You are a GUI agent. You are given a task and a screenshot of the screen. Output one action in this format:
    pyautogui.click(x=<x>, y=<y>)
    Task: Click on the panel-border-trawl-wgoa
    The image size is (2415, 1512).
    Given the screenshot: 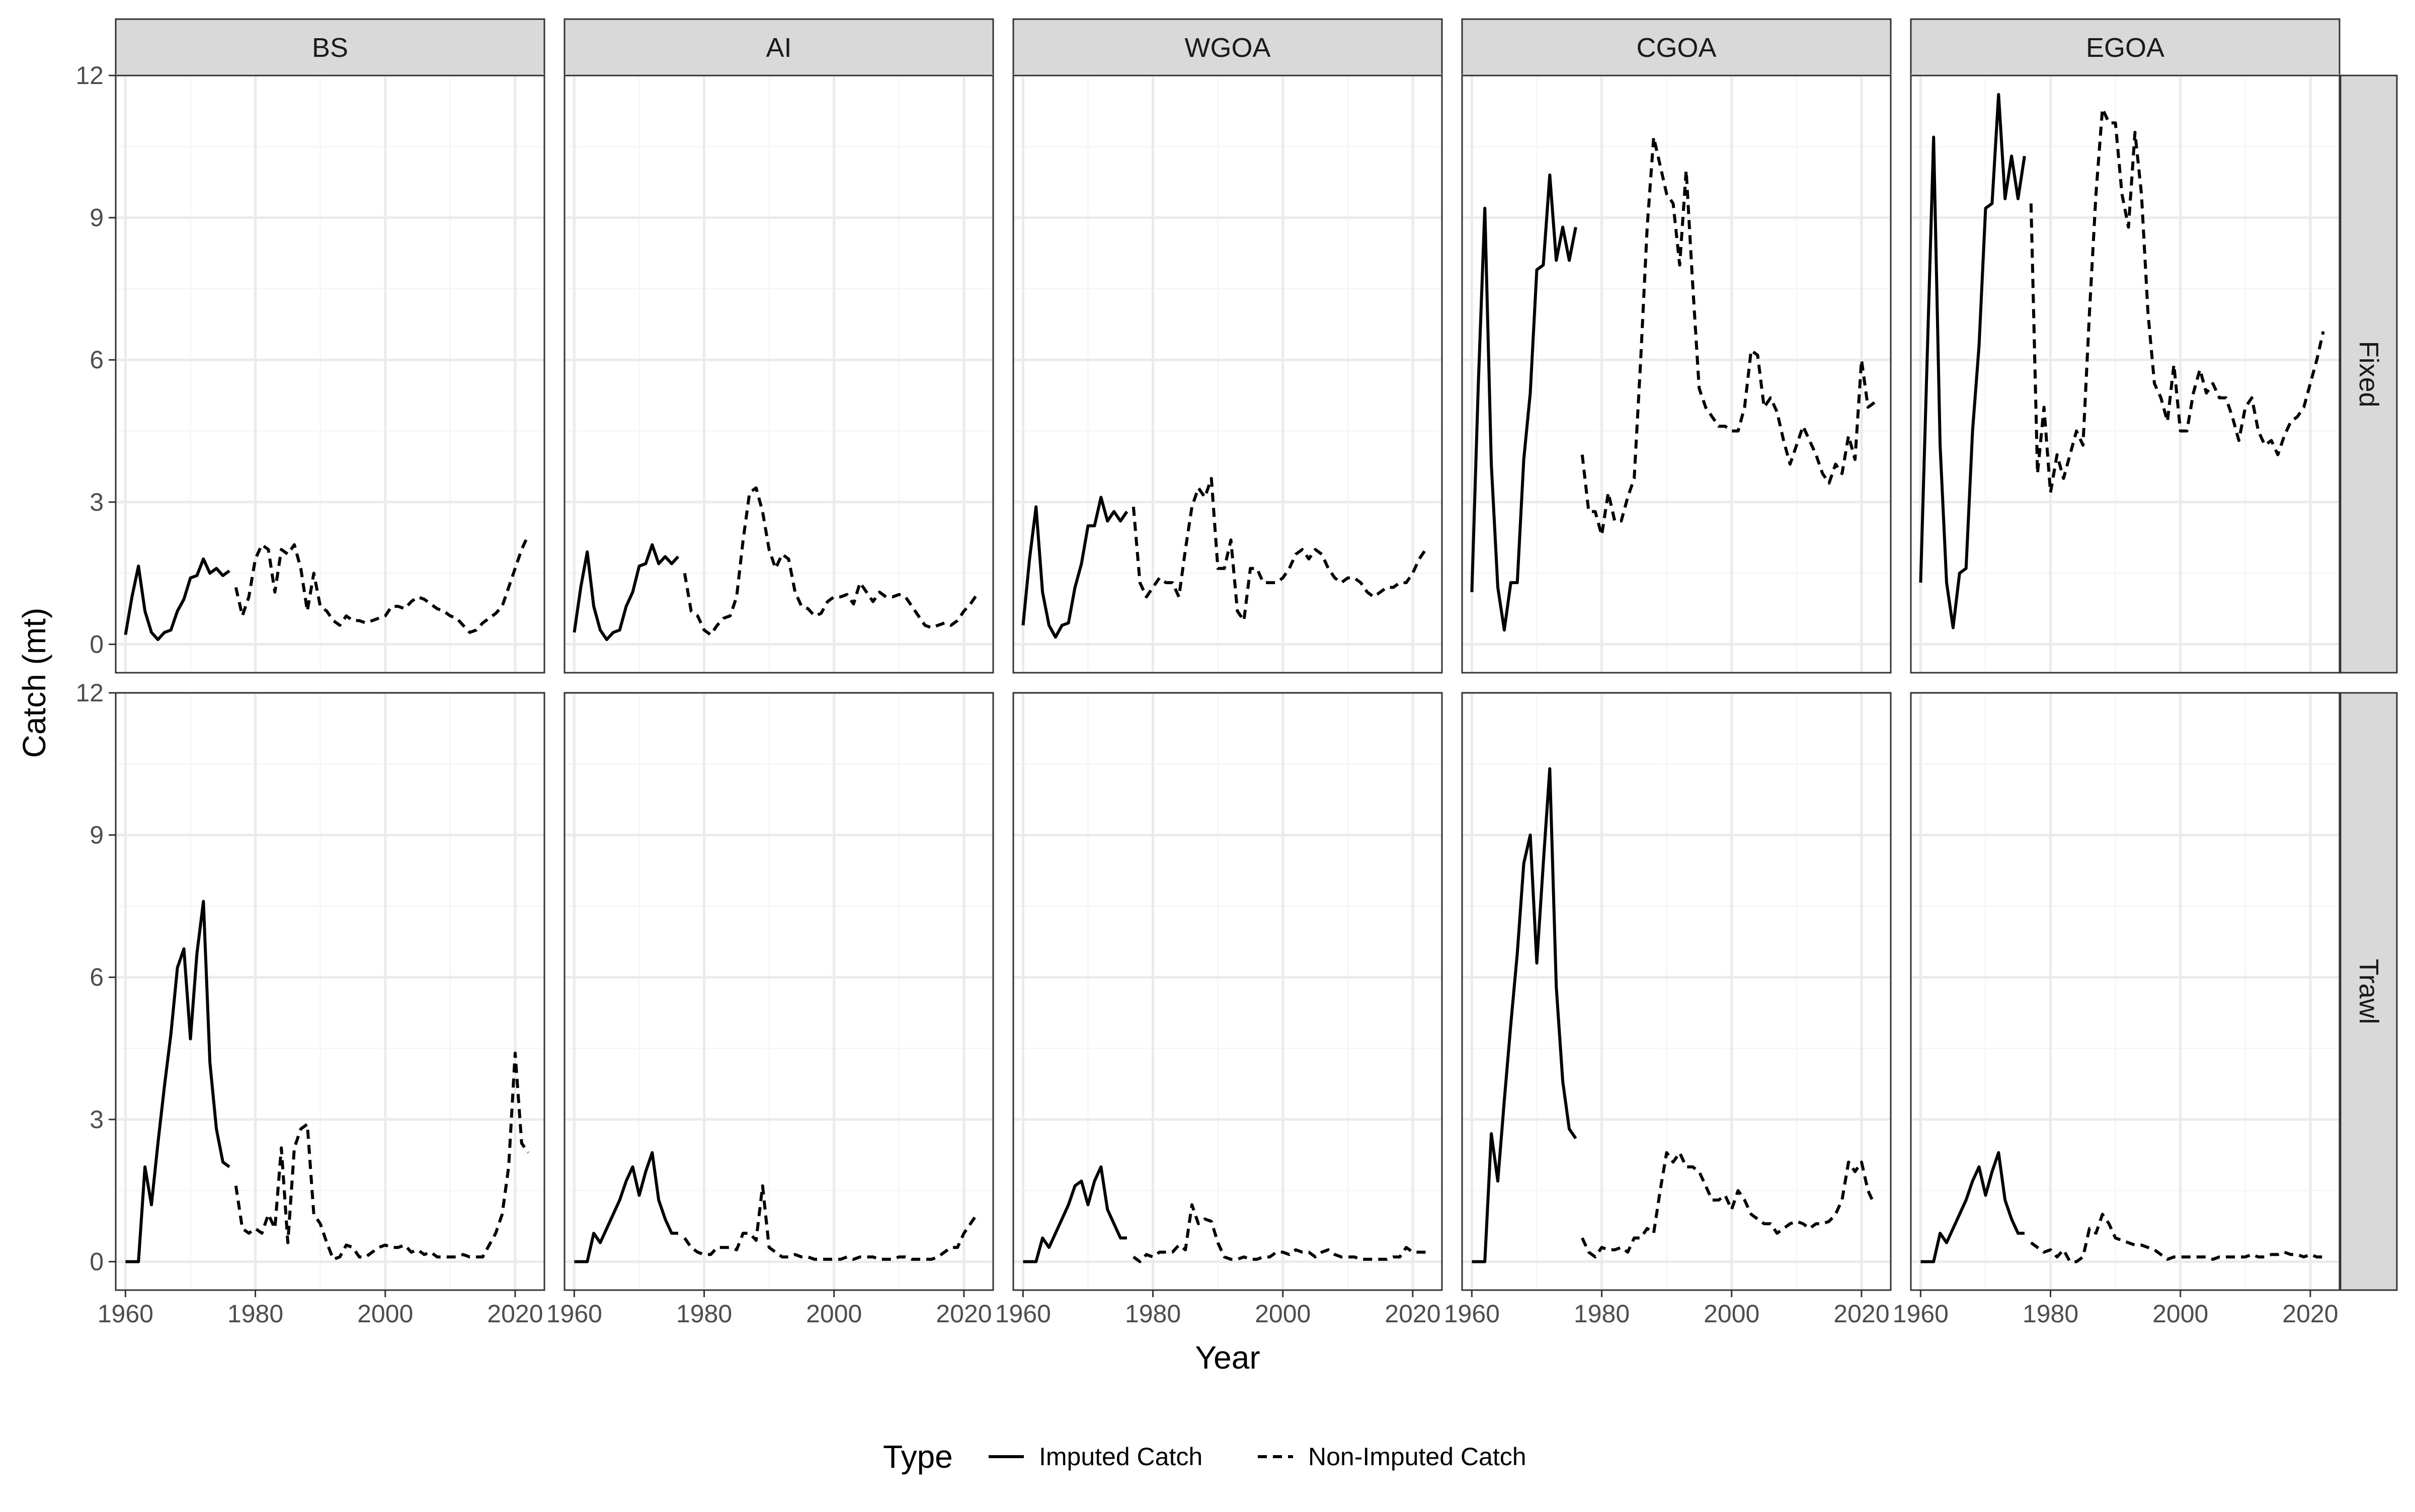 What is the action you would take?
    pyautogui.click(x=1227, y=991)
    